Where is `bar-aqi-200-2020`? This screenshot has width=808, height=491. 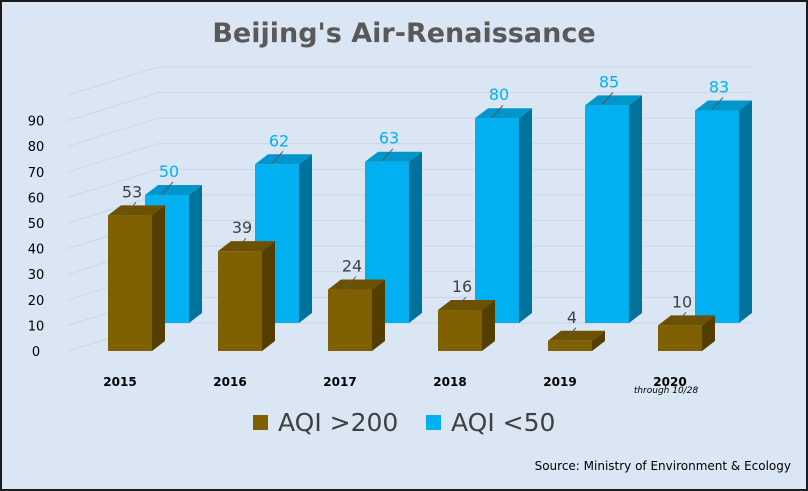
bar-aqi-200-2020 is located at coordinates (680, 338).